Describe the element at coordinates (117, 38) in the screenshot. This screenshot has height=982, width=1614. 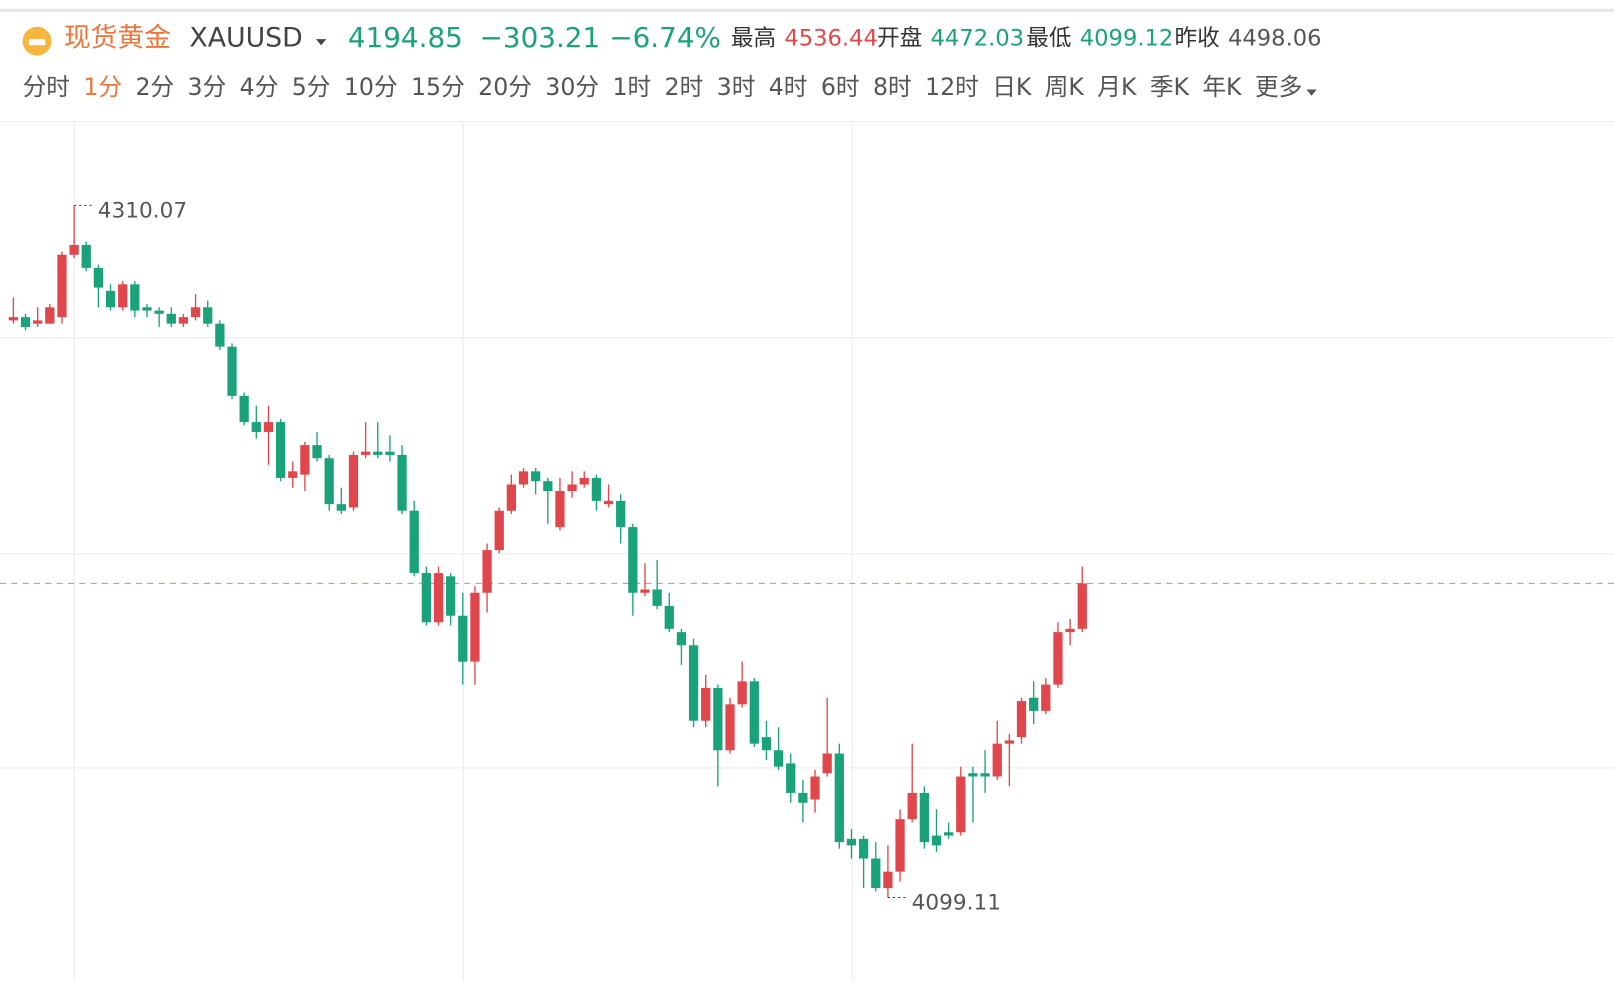
I see `instrument-name: 现货黄金` at that location.